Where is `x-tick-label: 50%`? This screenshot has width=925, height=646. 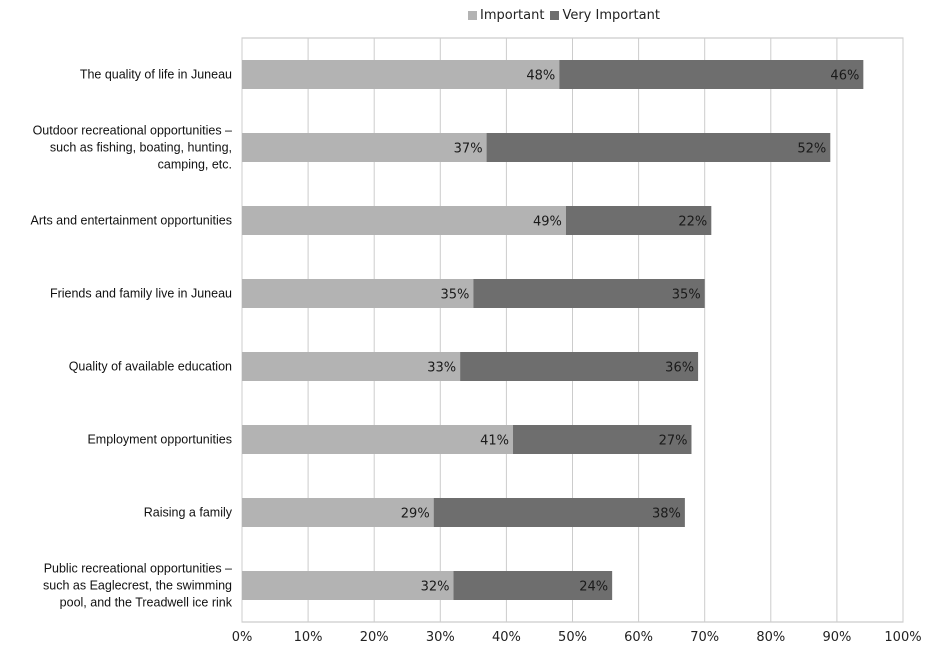 x-tick-label: 50% is located at coordinates (572, 637).